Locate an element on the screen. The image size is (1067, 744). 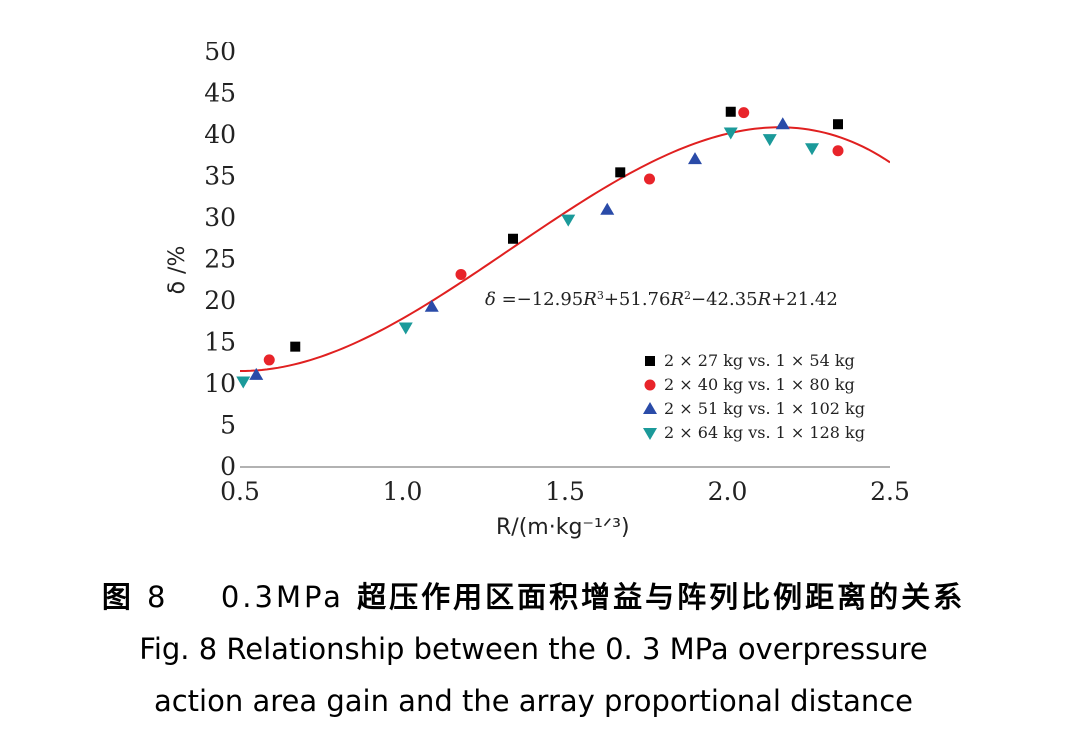
legend-label: 2 × 51 kg vs. 1 × 102 kg is located at coordinates (764, 408).